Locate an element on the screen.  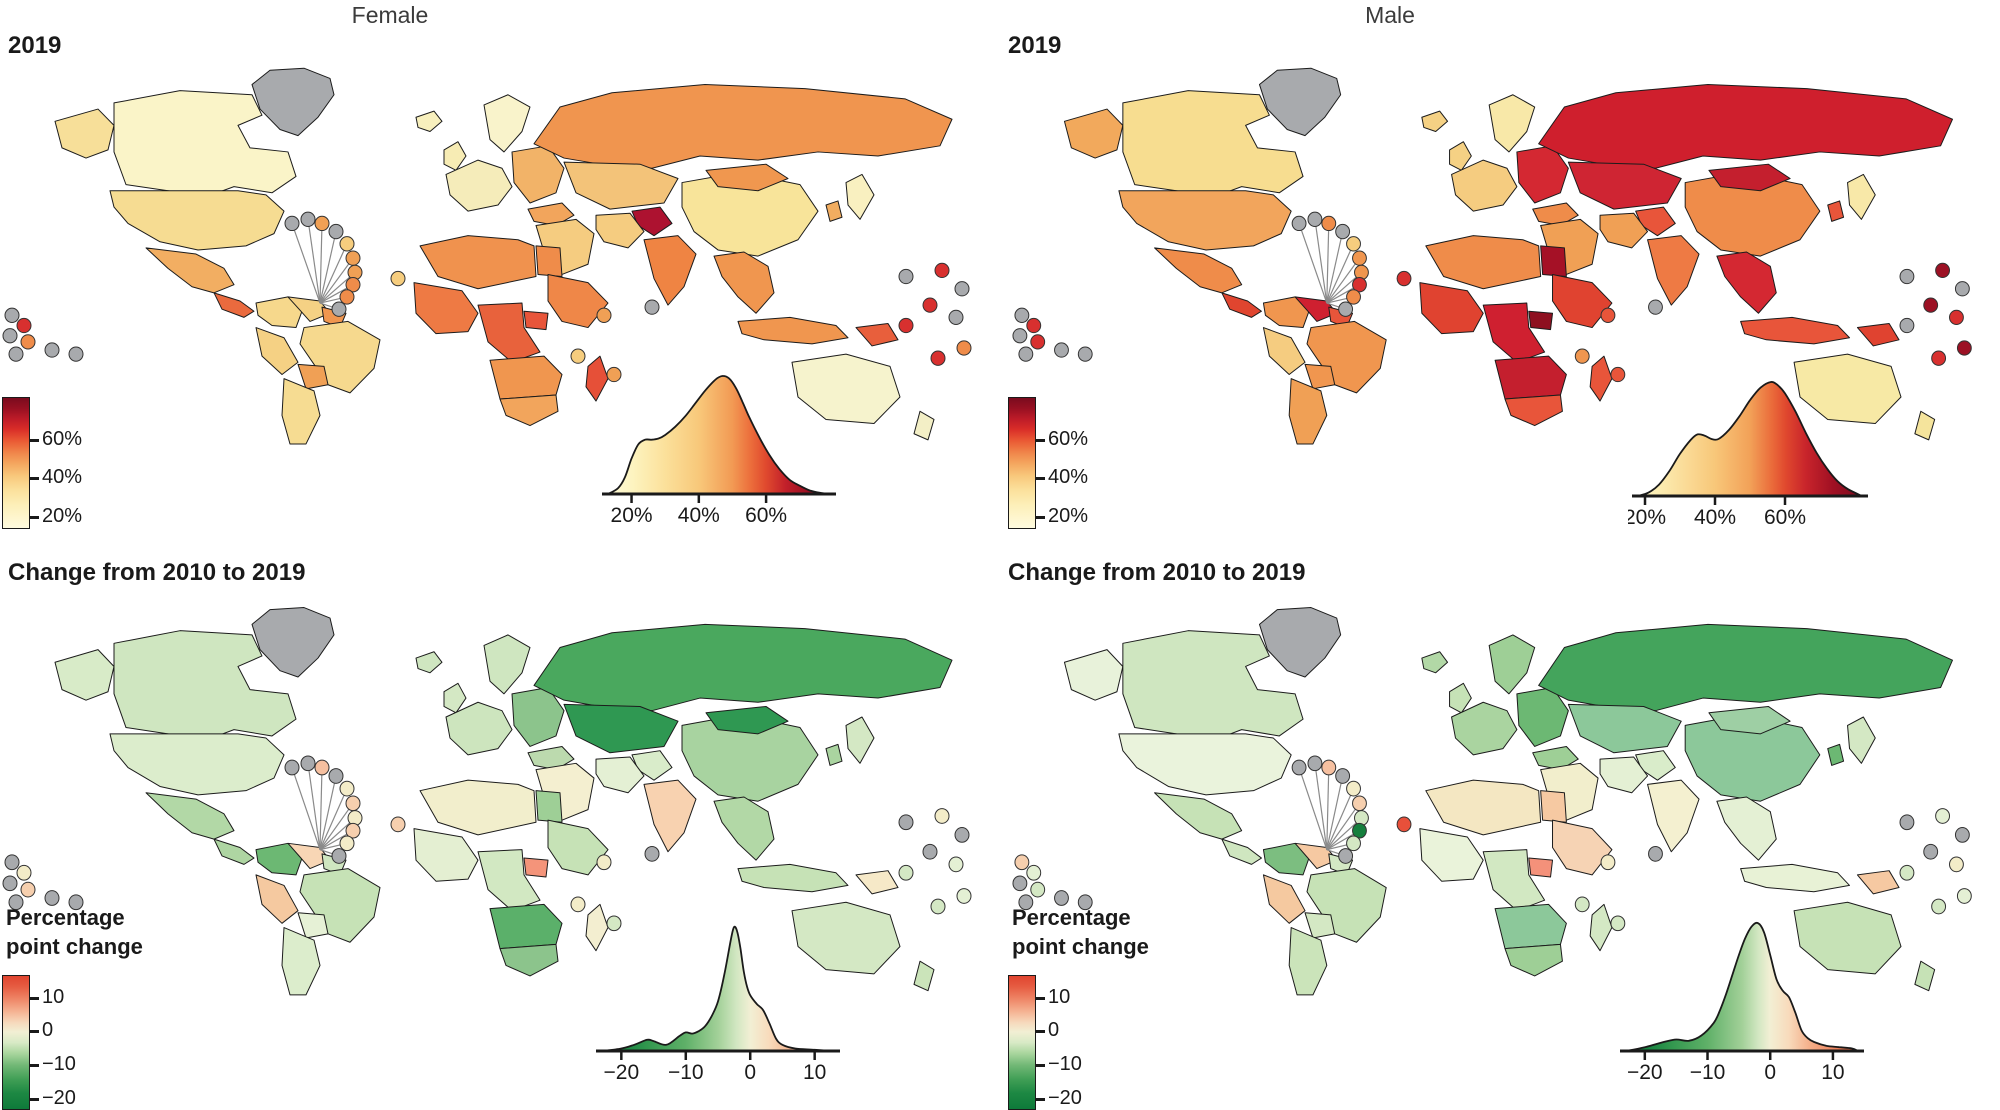
density-curve is located at coordinates (1742, 986).